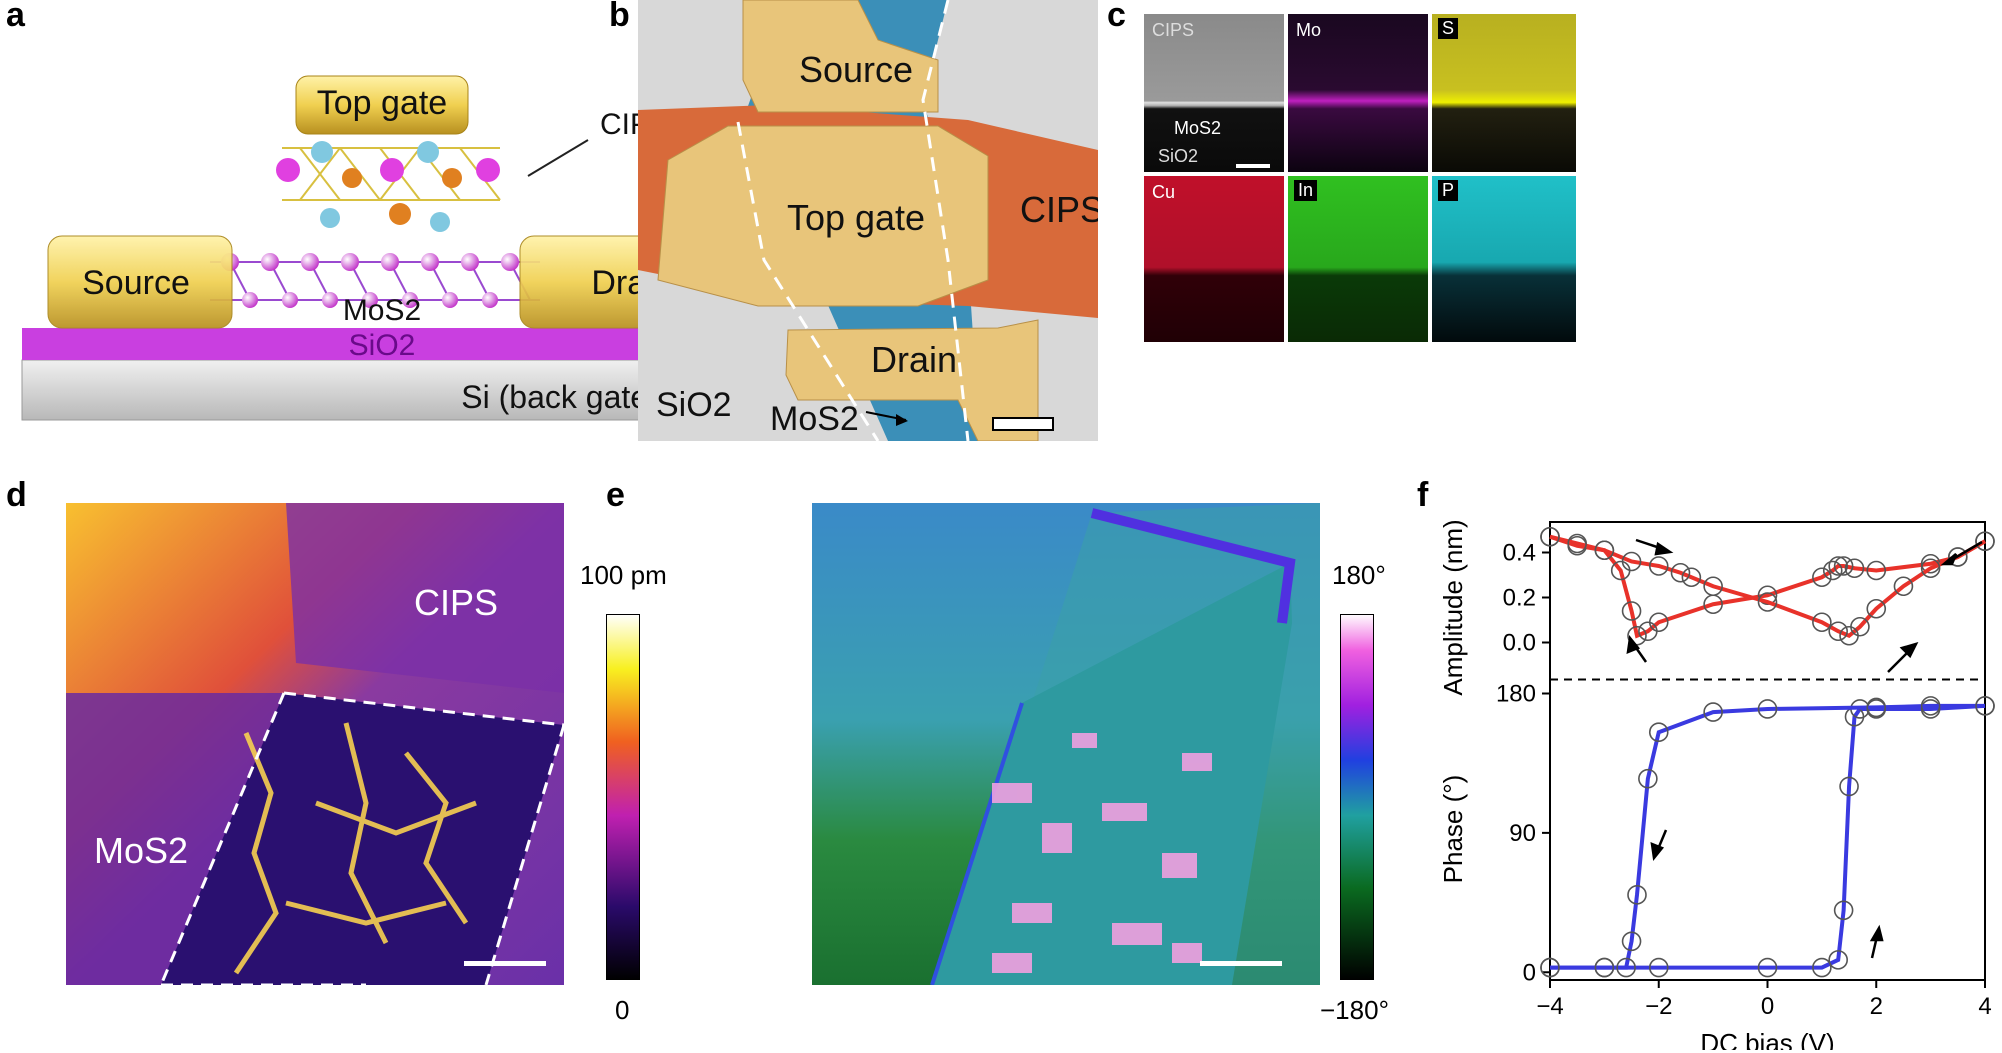 The image size is (2002, 1053). Describe the element at coordinates (694, 405) in the screenshot. I see `label-b-sio2: SiO2` at that location.